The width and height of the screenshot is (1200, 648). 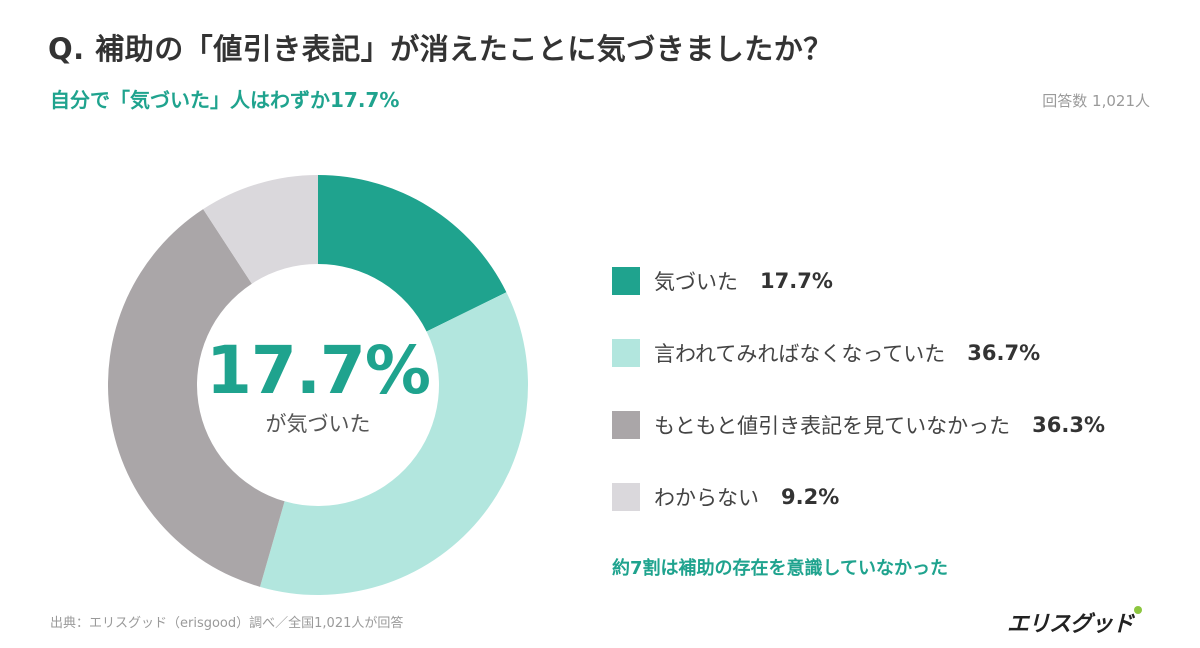 I want to click on legend-label: もともと値引き表記を見ていなかった, so click(x=832, y=426).